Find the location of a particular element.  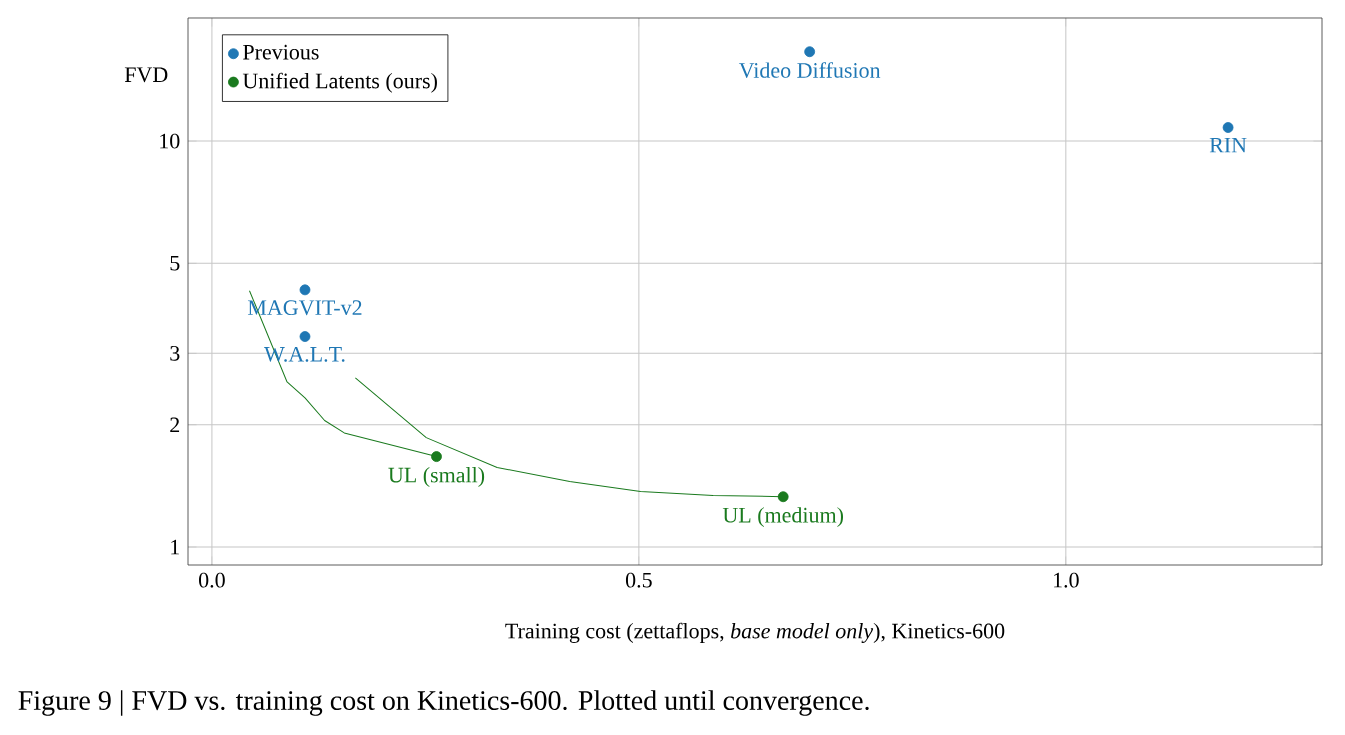

annotation: UL (medium) is located at coordinates (783, 517).